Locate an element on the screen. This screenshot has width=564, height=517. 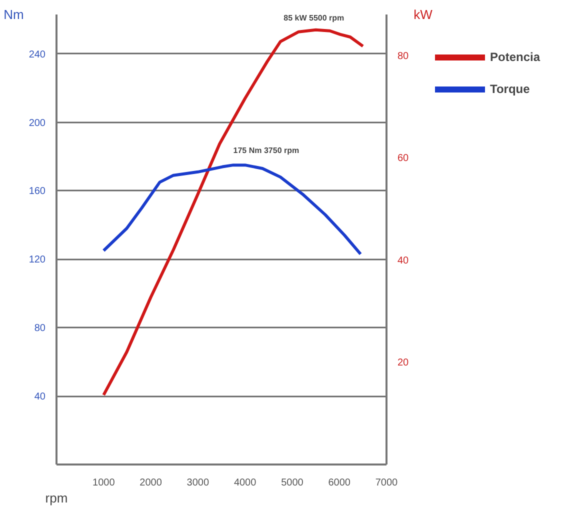
annotation: 175 Nm 3750 rpm is located at coordinates (266, 151).